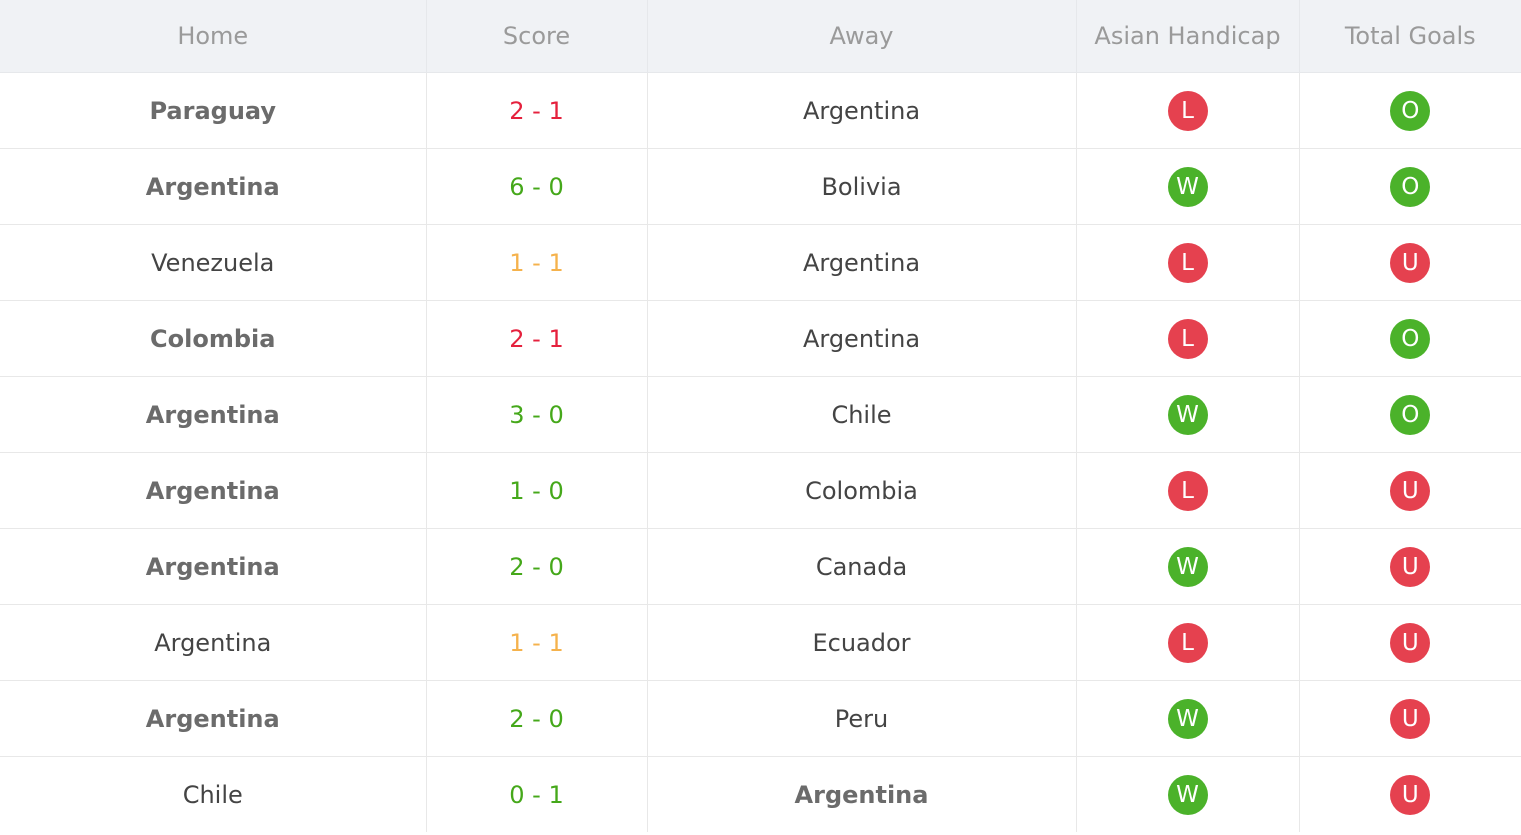 Image resolution: width=1521 pixels, height=835 pixels. Describe the element at coordinates (1409, 36) in the screenshot. I see `column-header-total-goals: Total Goals` at that location.